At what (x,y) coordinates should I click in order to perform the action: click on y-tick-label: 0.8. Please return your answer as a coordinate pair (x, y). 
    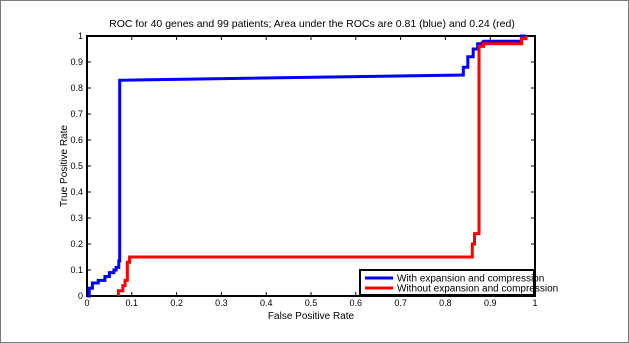
    Looking at the image, I should click on (76, 88).